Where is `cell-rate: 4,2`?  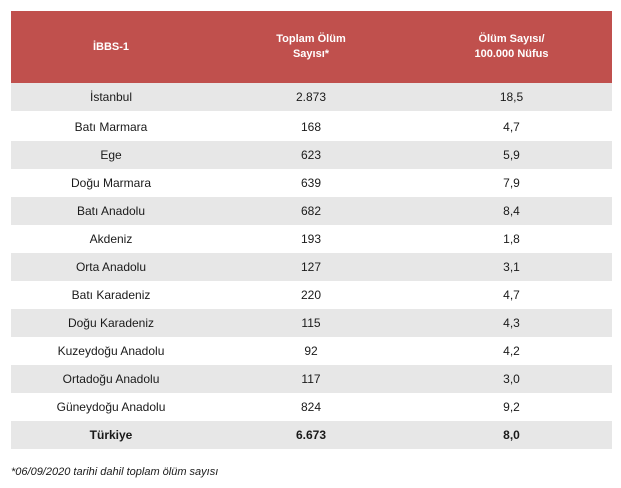
cell-rate: 4,2 is located at coordinates (511, 351).